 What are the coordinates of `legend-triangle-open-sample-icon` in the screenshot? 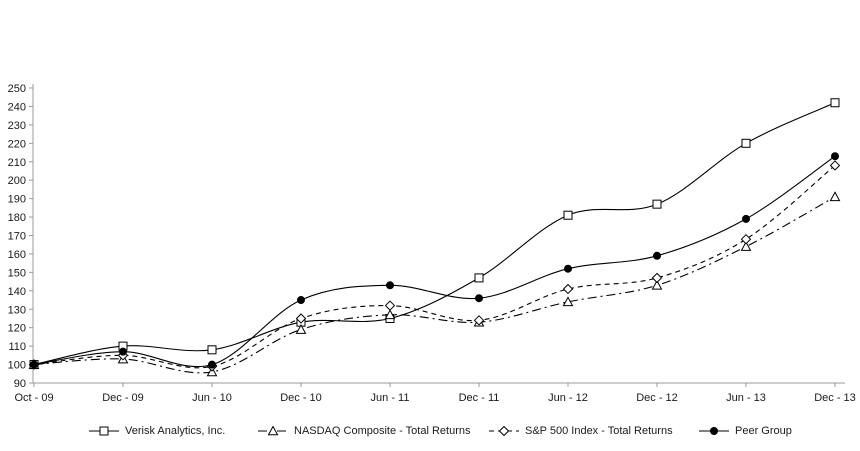 It's located at (273, 430).